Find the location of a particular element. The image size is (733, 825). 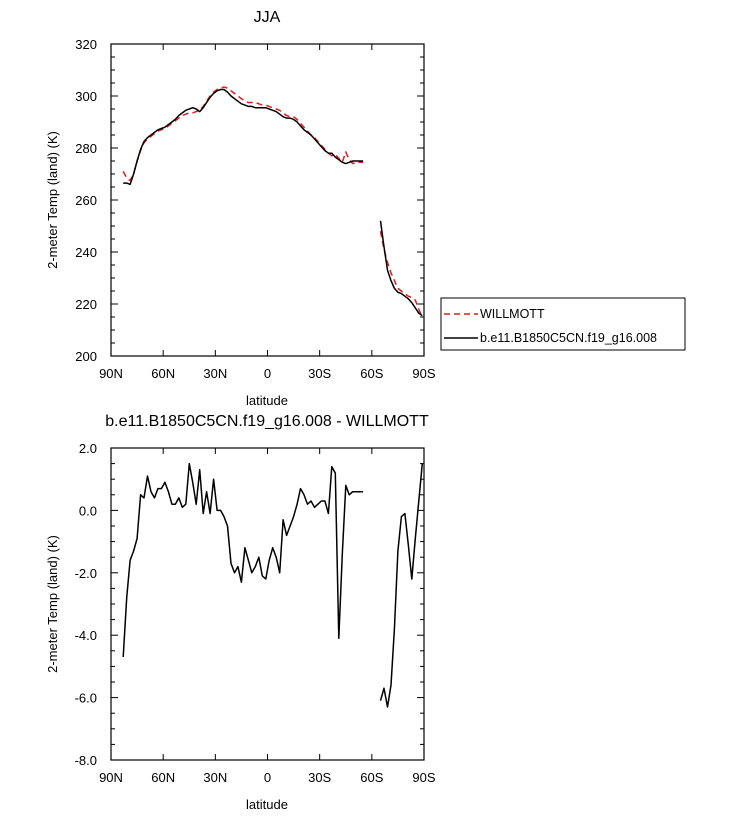

legend-label-model: b.e11.B1850C5CN.f19_g16.008 is located at coordinates (568, 338).